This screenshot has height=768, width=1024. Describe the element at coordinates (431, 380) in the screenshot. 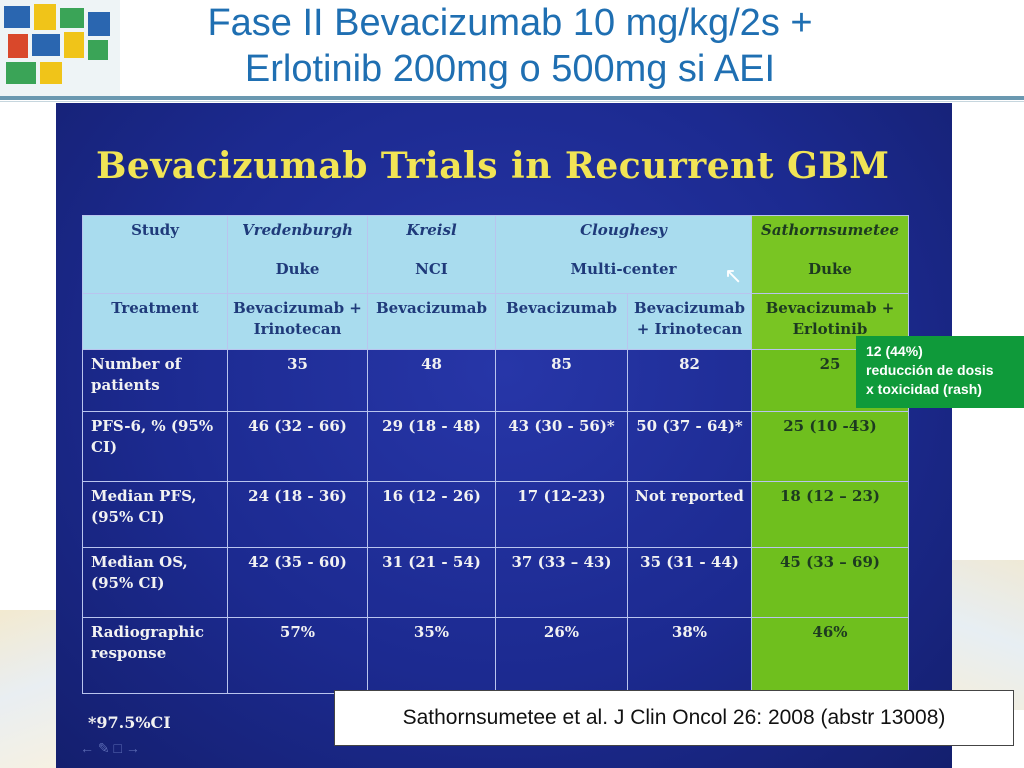

I see `table-cell: 48` at that location.